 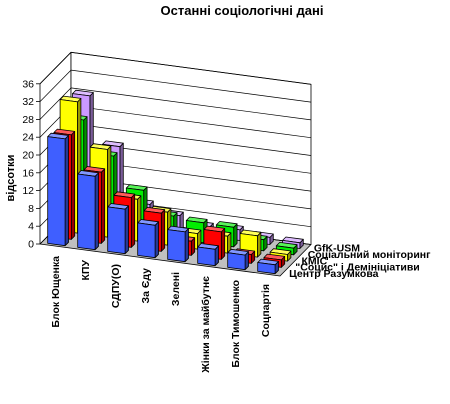 What do you see at coordinates (28, 84) in the screenshot?
I see `y-tick-label: 36` at bounding box center [28, 84].